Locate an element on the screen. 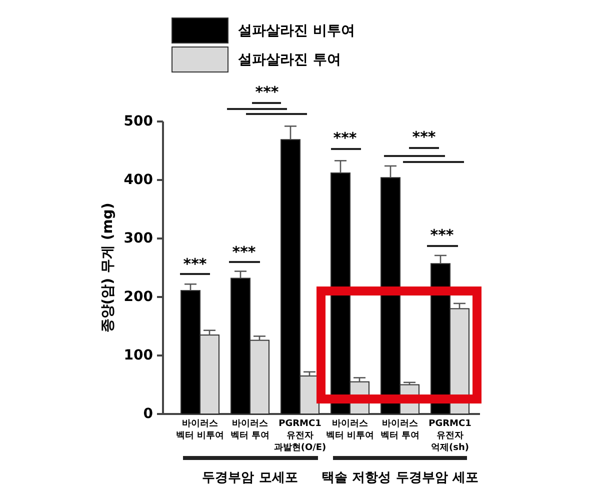 This screenshot has height=500, width=600. y-tick-label: 300 is located at coordinates (139, 238).